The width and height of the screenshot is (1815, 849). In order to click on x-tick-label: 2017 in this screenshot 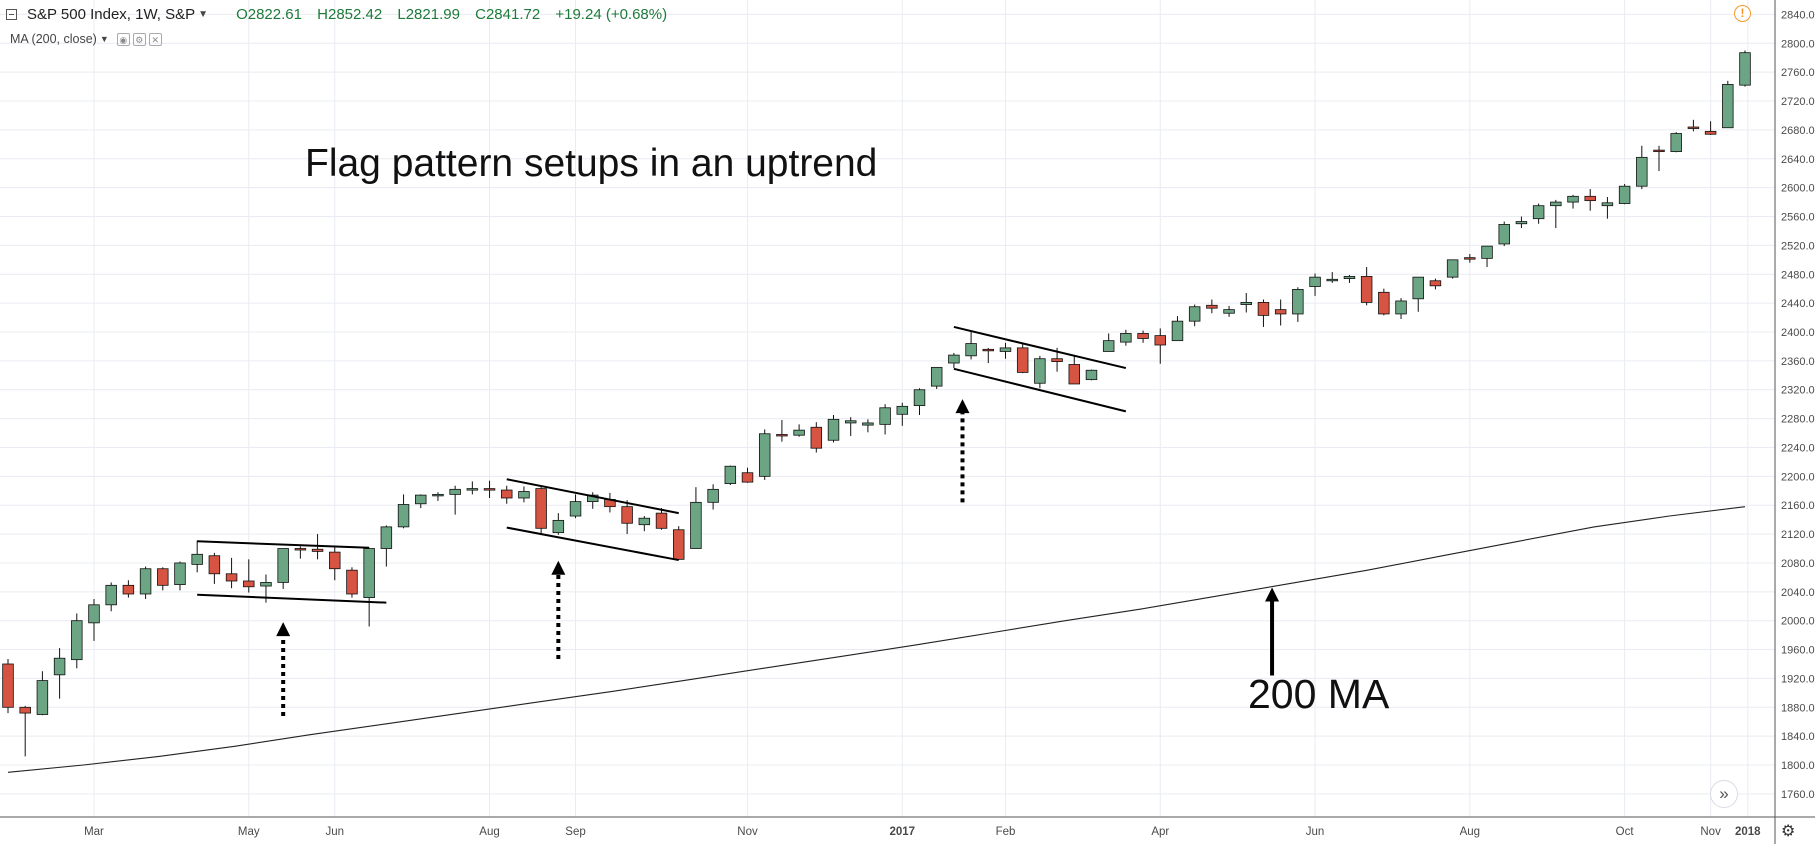, I will do `click(903, 832)`.